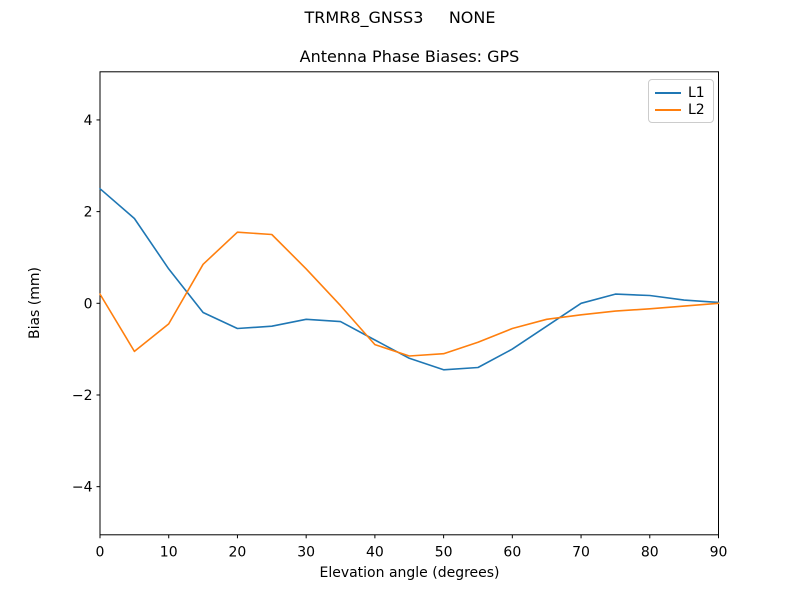 Image resolution: width=800 pixels, height=600 pixels. Describe the element at coordinates (400, 17) in the screenshot. I see `figure-suptitle: TRMR8_GNSS3 NONE` at that location.